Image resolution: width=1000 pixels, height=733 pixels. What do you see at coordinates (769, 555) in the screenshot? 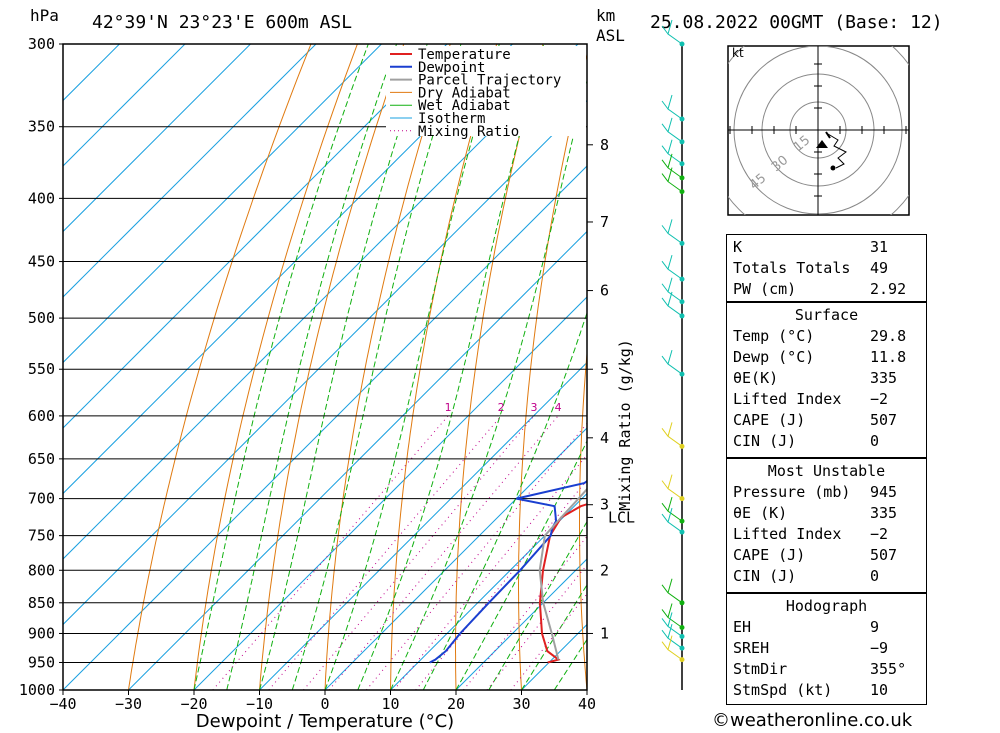
I see `mu-label: CAPE (J)` at bounding box center [769, 555].